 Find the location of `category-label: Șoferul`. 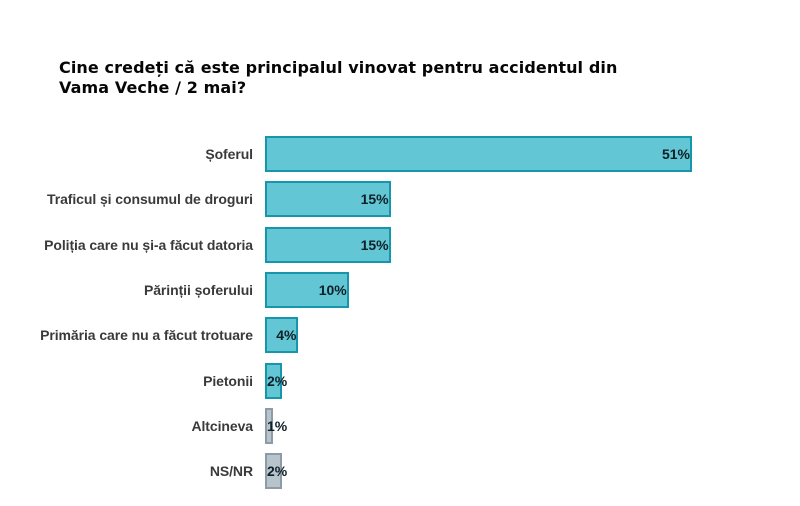

category-label: Șoferul is located at coordinates (229, 153).